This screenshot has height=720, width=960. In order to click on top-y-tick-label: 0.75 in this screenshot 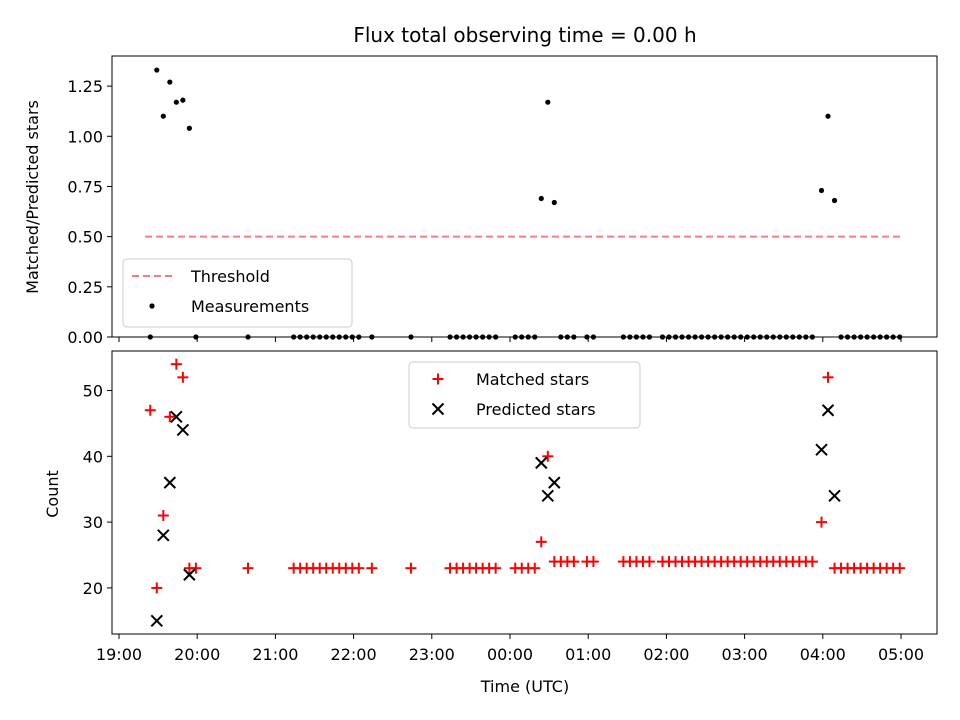, I will do `click(85, 186)`.